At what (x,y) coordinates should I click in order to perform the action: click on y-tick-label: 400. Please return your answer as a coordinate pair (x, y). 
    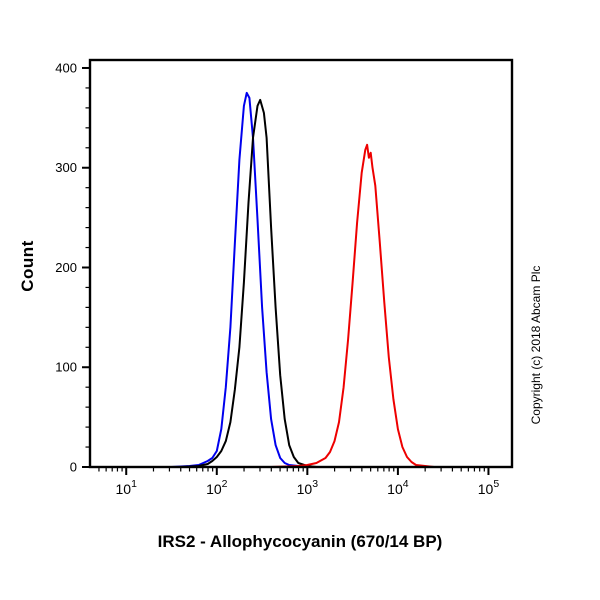
    Looking at the image, I should click on (66, 67).